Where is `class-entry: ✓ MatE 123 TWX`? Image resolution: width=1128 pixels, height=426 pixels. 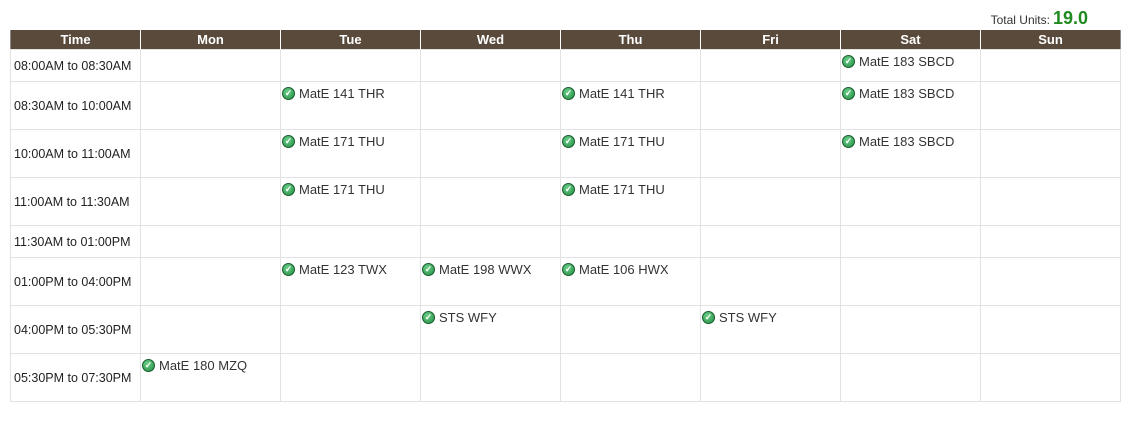
class-entry: ✓ MatE 123 TWX is located at coordinates (351, 269).